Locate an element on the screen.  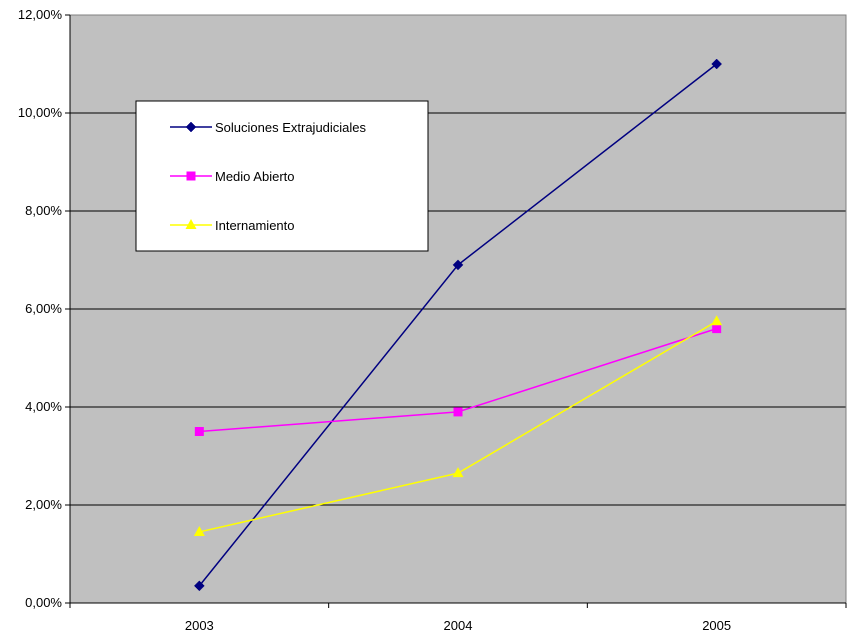
y-tick-labels: 0,00% 2,00% 4,00% 6,00% 8,00% 10,00% 12,00% is located at coordinates (40, 308).